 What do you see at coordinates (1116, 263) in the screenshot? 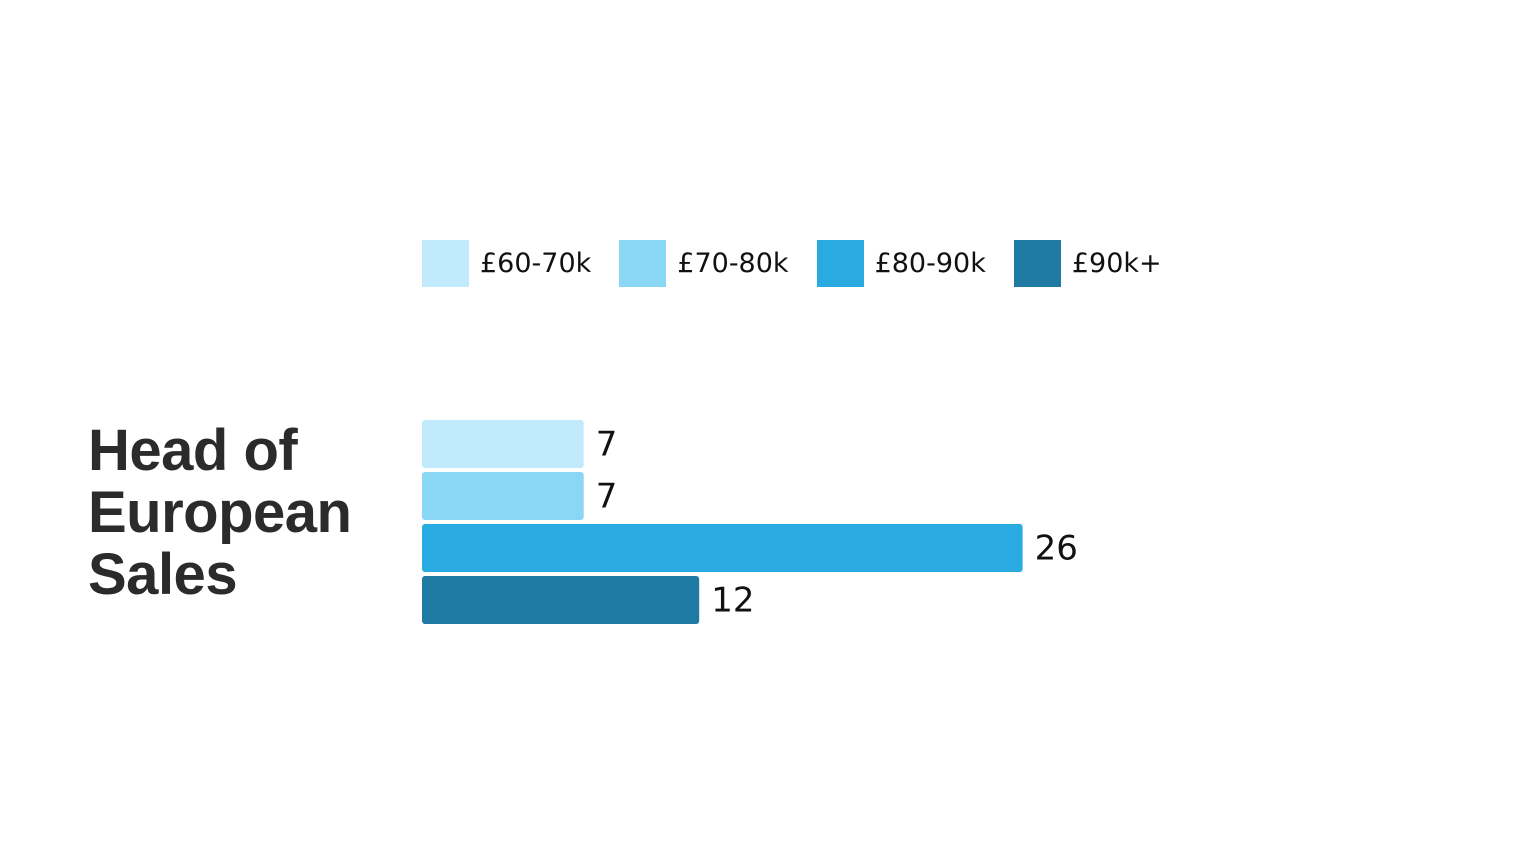
I see `legend-label: £90k+` at bounding box center [1116, 263].